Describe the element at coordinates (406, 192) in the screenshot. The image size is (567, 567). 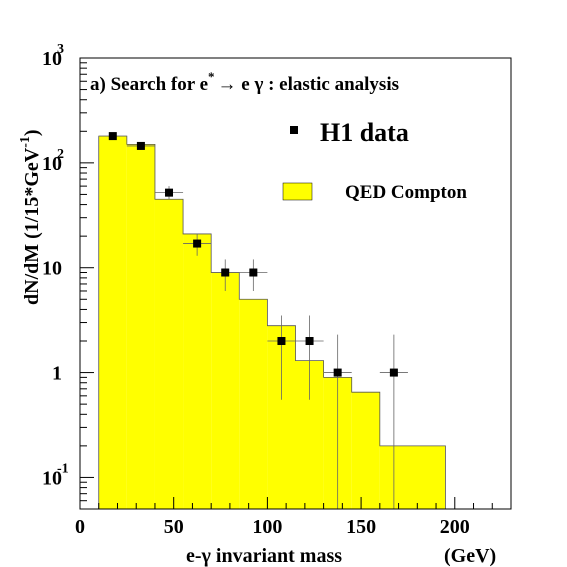
I see `legend-qed-compton-label: QED Compton` at that location.